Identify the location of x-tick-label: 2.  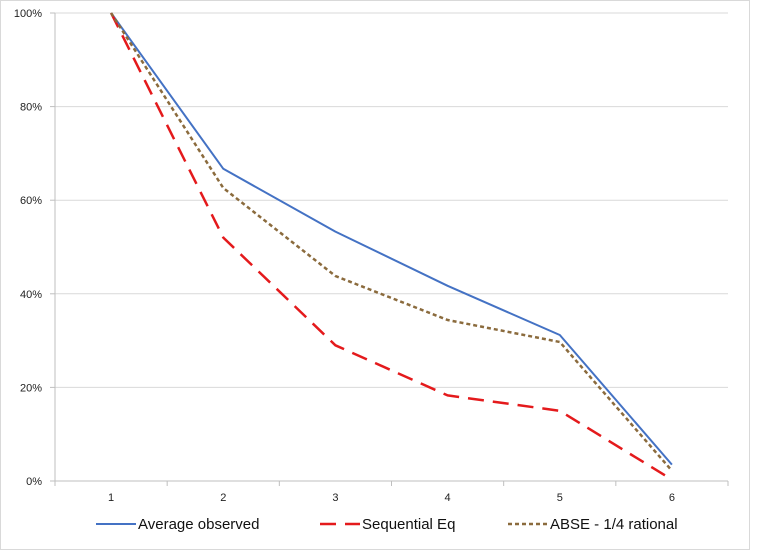
(223, 498).